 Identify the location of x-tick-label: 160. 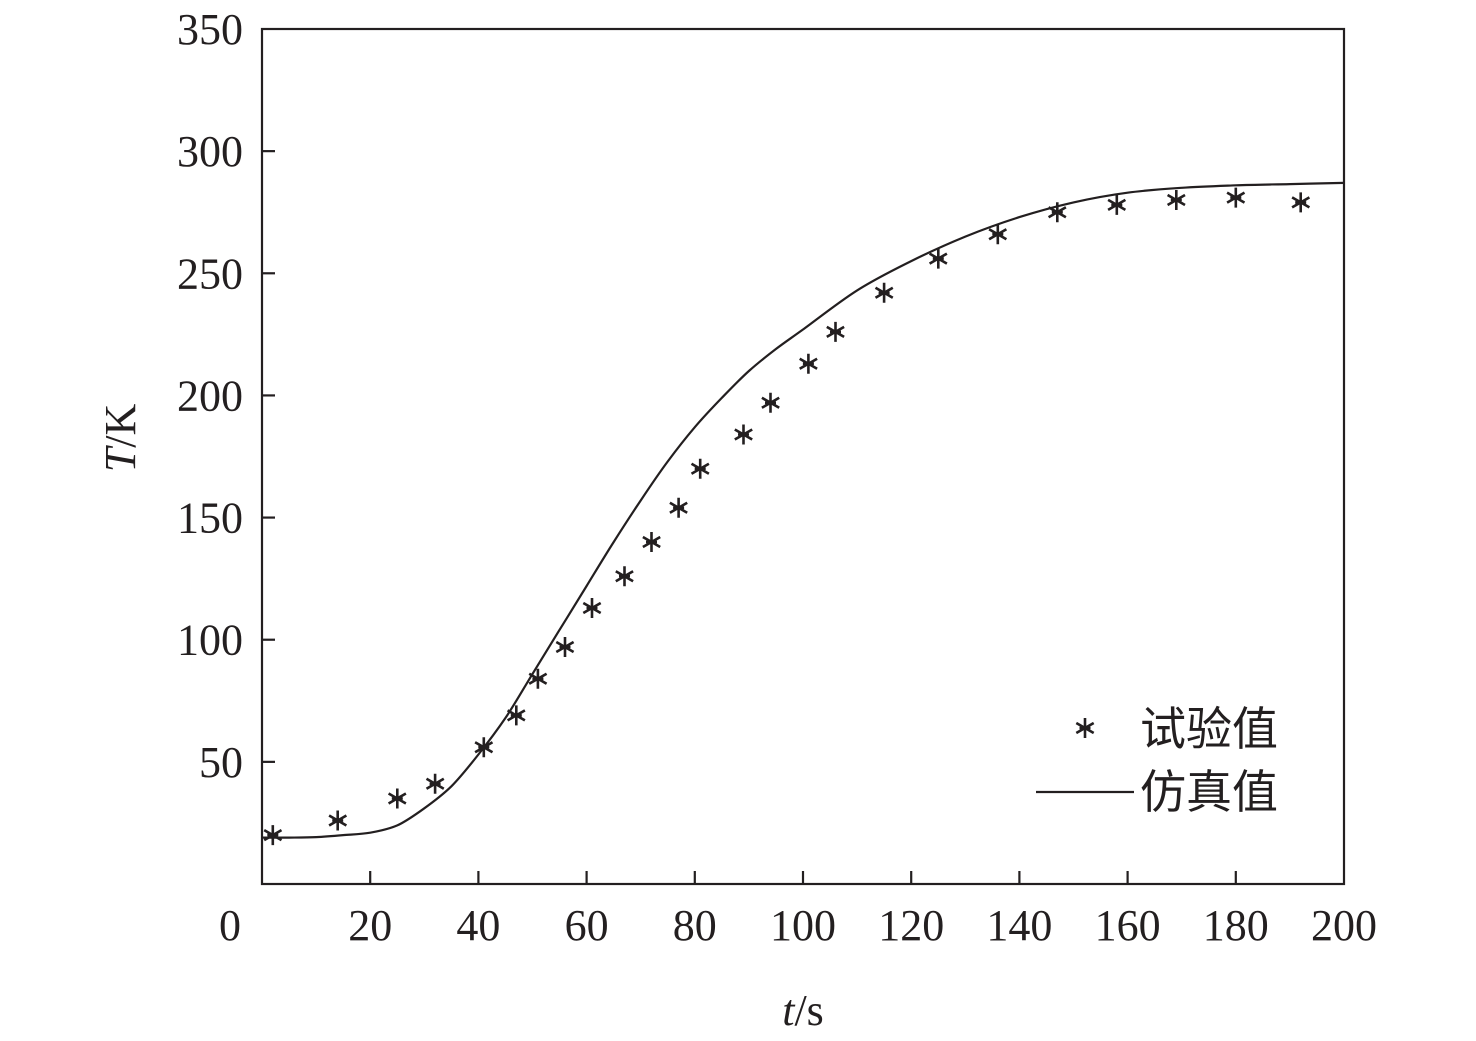
(1128, 925).